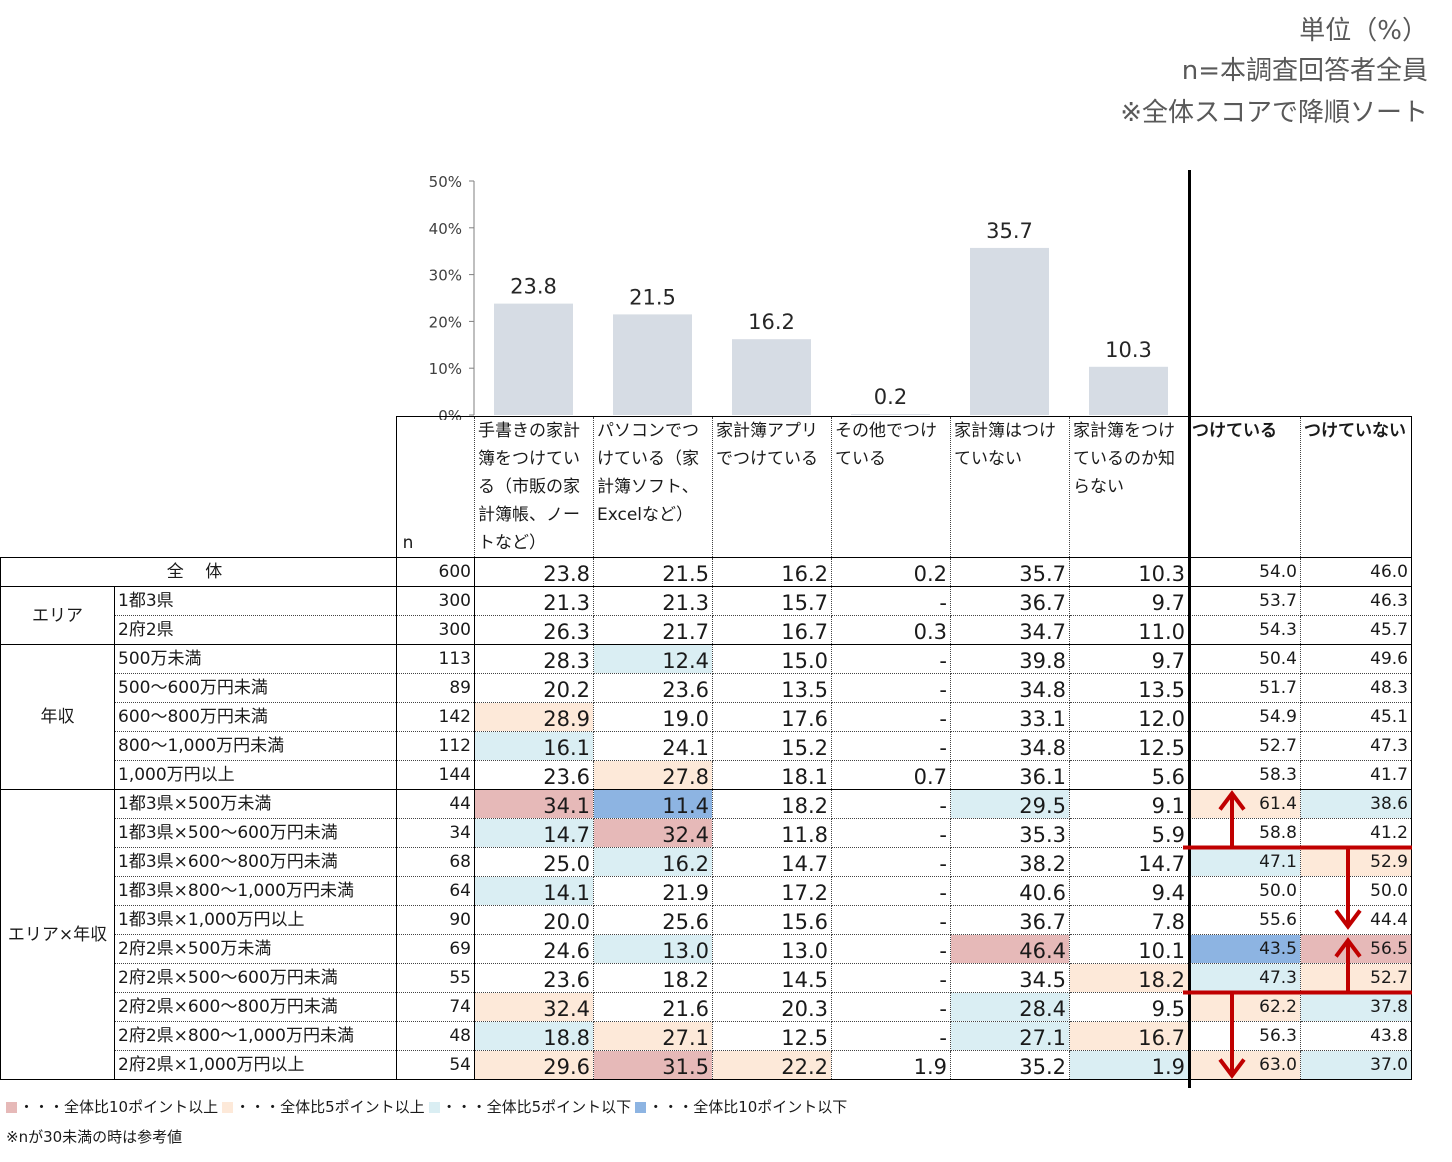 The image size is (1452, 1162). Describe the element at coordinates (772, 601) in the screenshot. I see `value-cell: 15.7` at that location.